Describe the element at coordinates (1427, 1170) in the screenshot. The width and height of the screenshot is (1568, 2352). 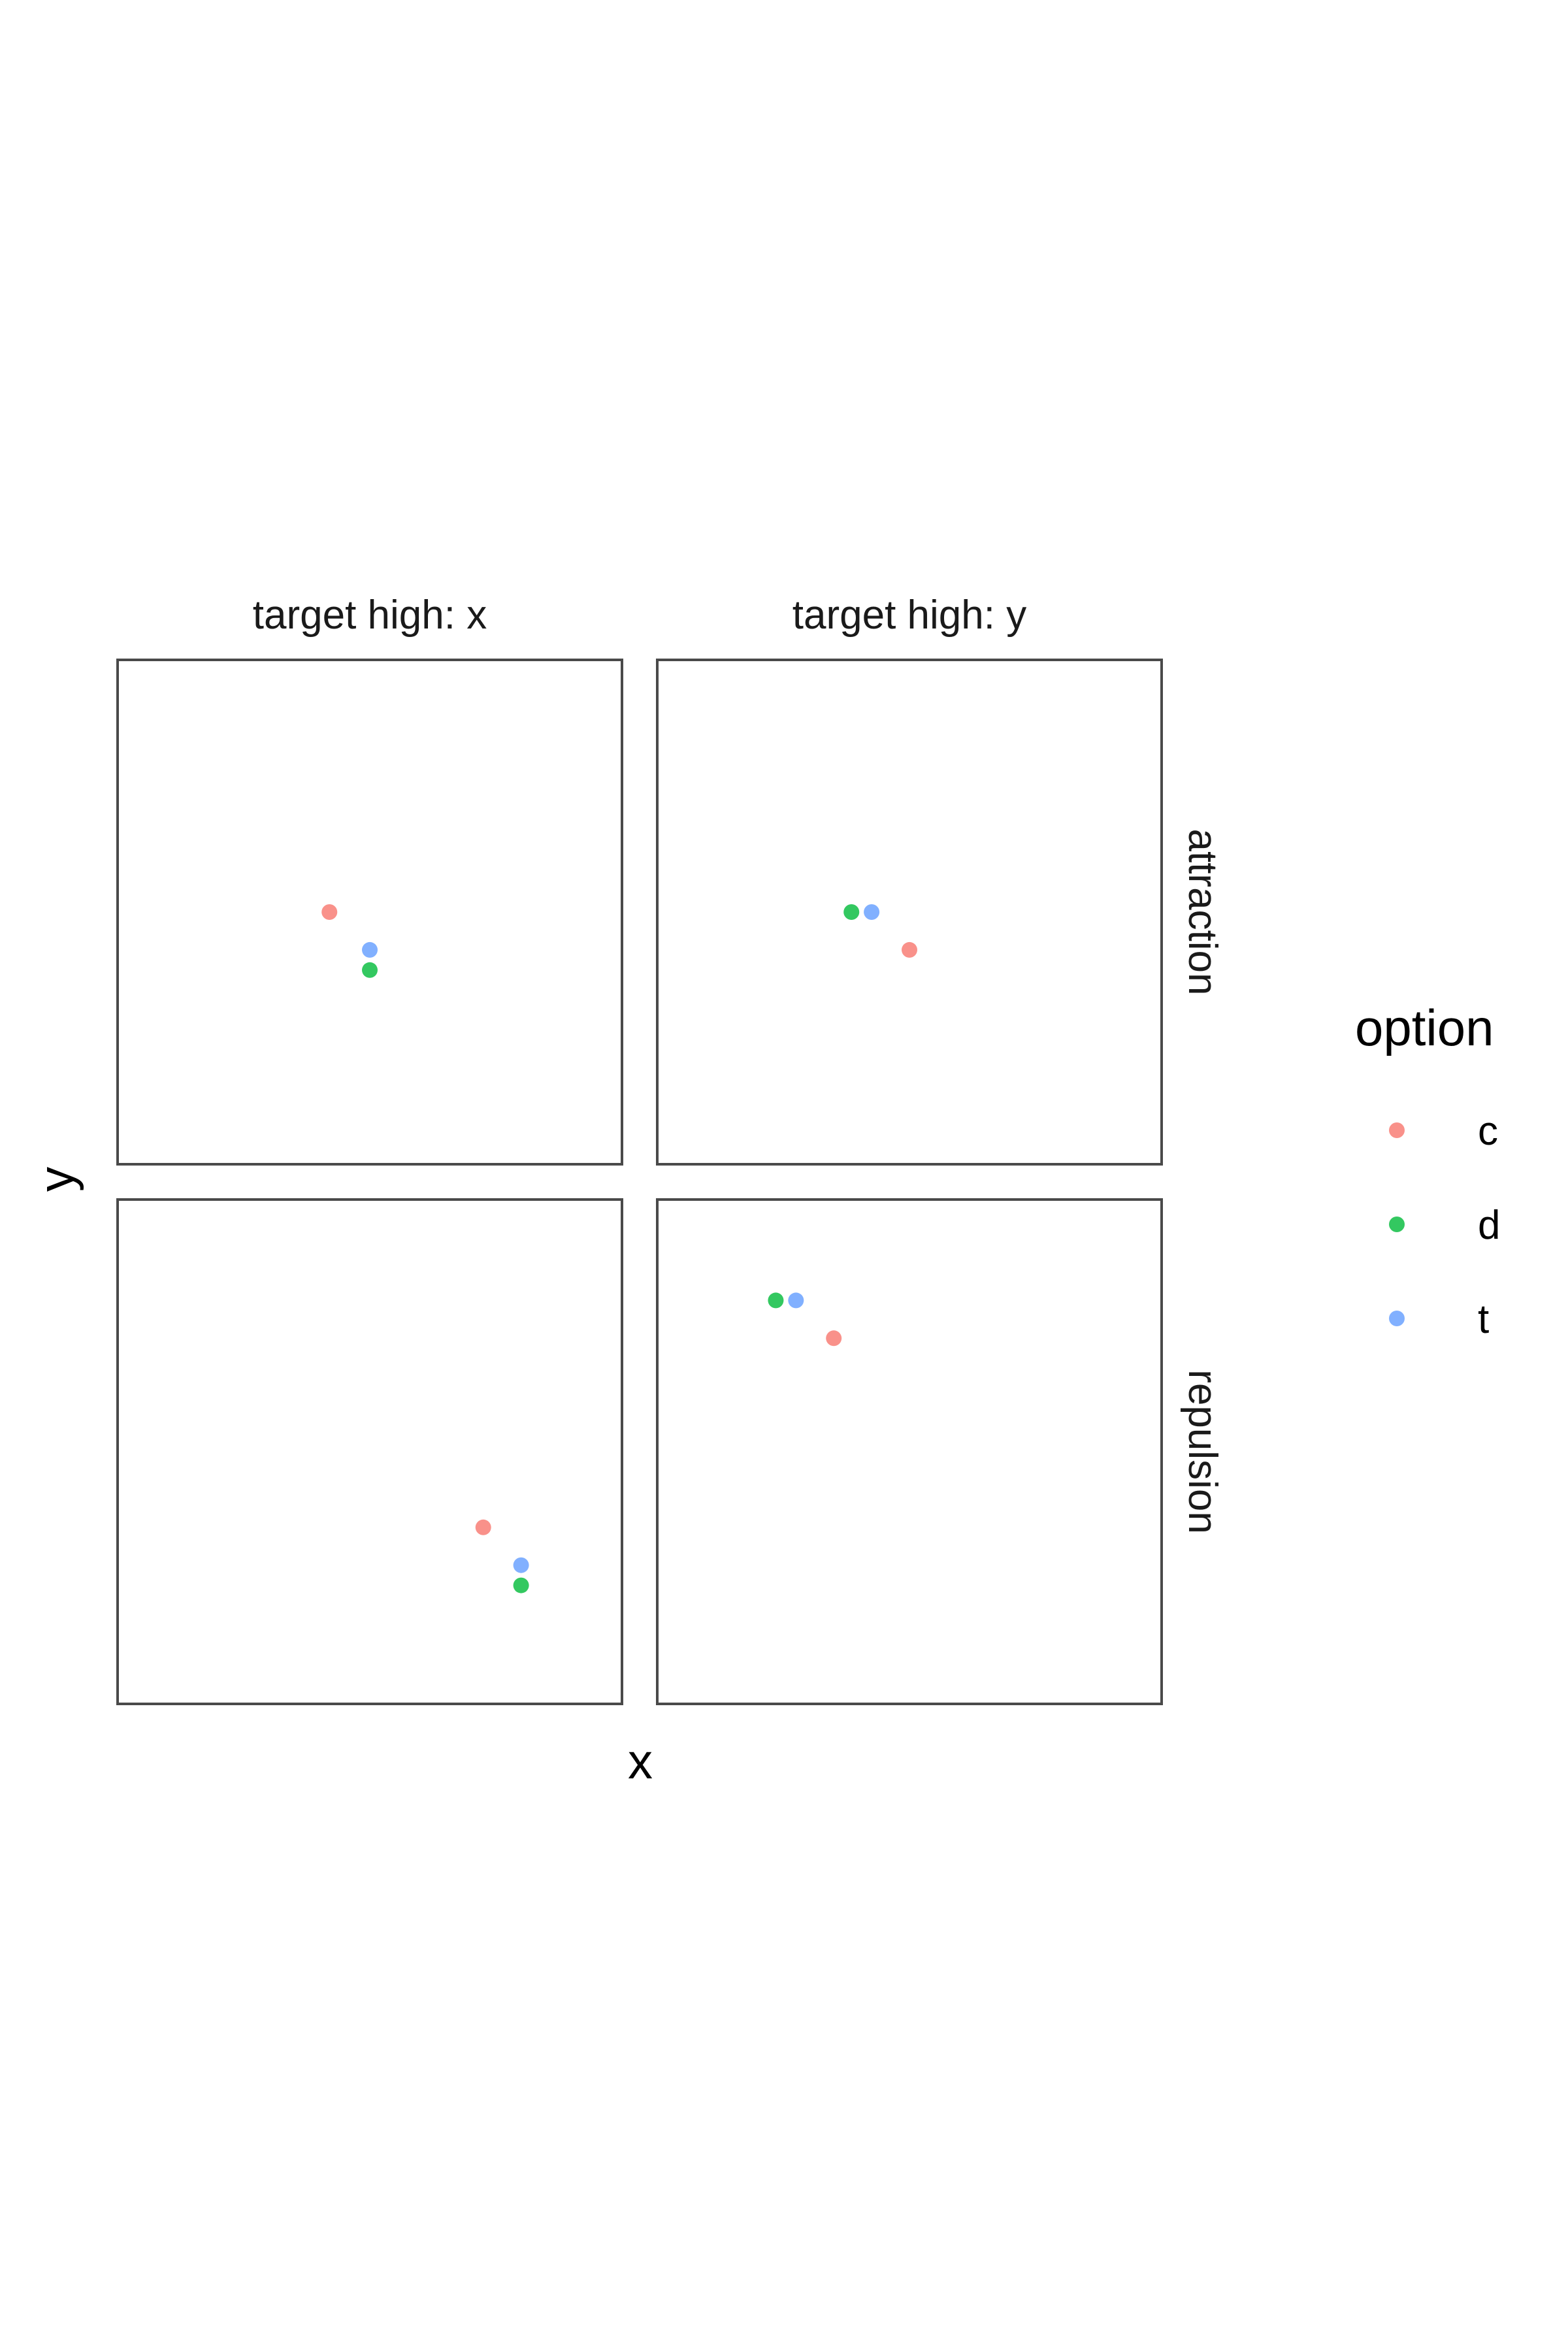
I see `legend: option c d t` at that location.